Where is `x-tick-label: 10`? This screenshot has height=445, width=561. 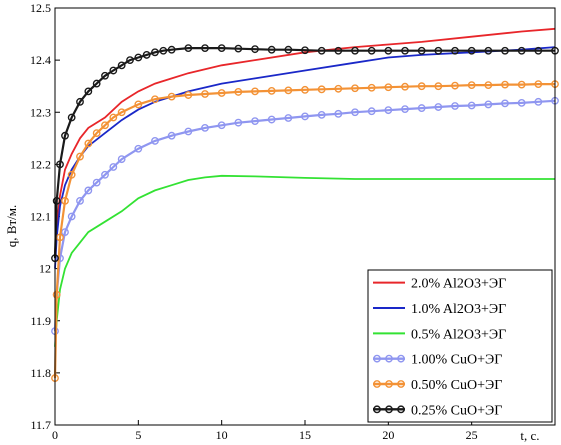
x-tick-label: 10 is located at coordinates (222, 435).